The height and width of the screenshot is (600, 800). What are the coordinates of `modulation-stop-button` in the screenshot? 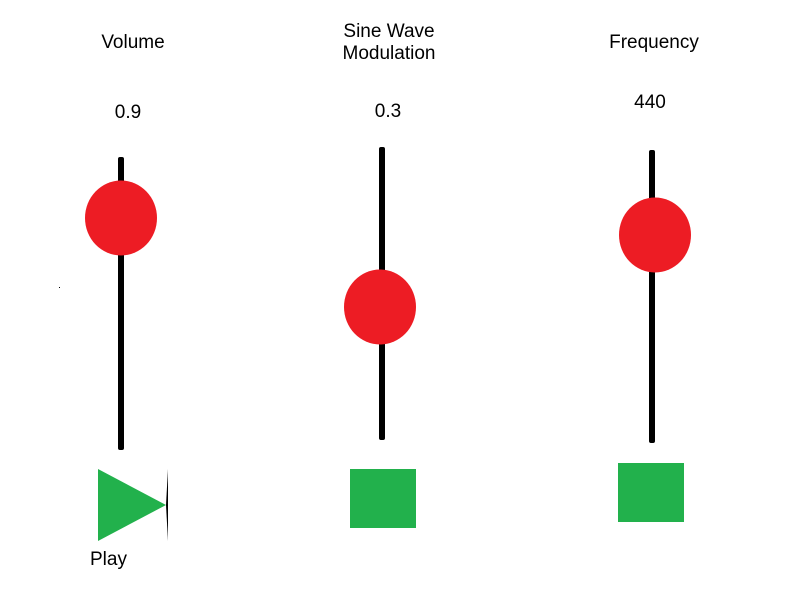 It's located at (383, 498).